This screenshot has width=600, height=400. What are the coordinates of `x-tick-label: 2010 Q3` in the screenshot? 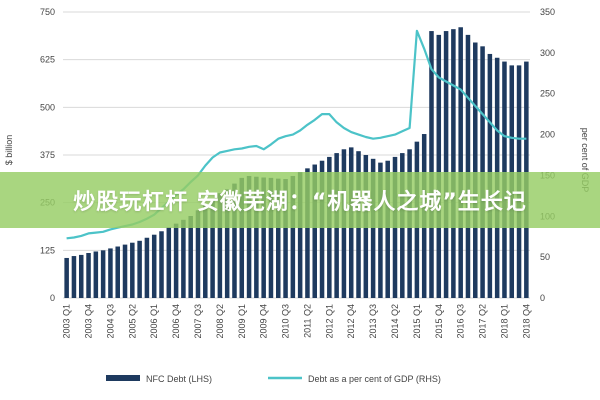 It's located at (286, 321).